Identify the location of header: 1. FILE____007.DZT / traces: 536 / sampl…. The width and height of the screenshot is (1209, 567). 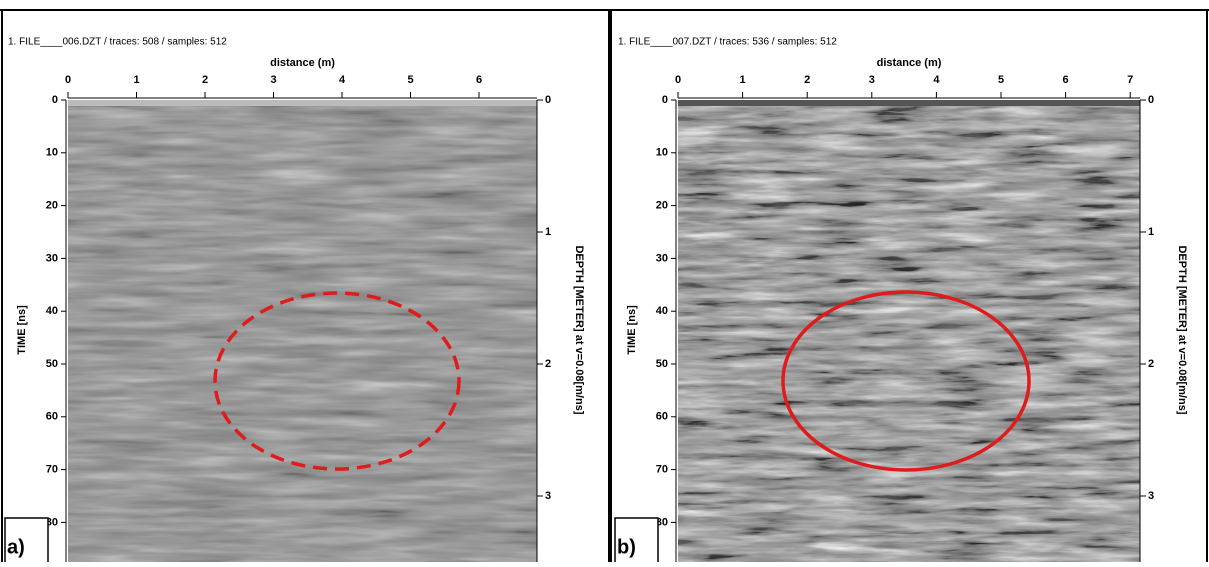
(727, 42).